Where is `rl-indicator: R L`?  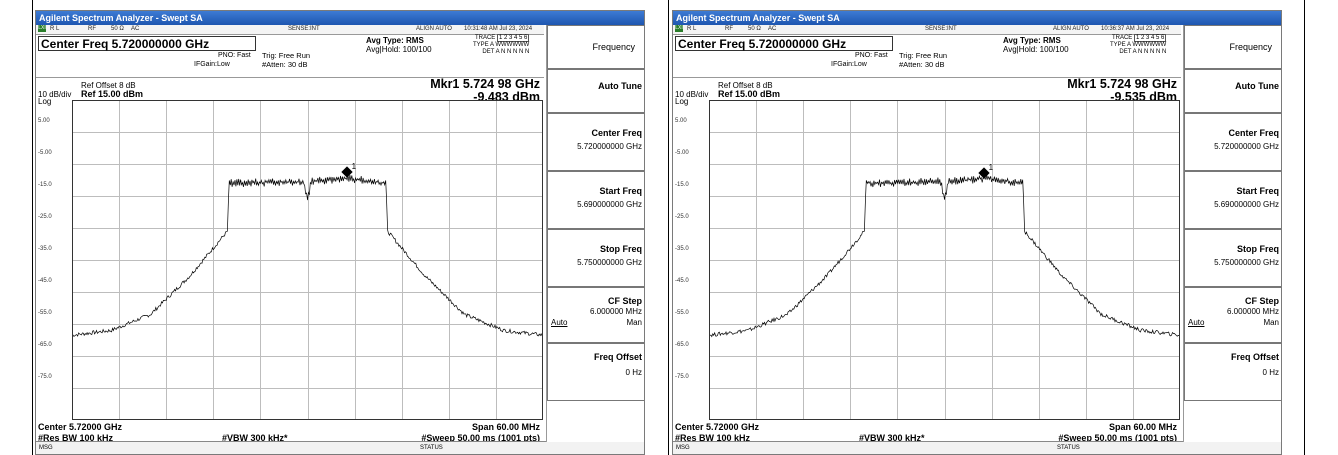 rl-indicator: R L is located at coordinates (692, 29).